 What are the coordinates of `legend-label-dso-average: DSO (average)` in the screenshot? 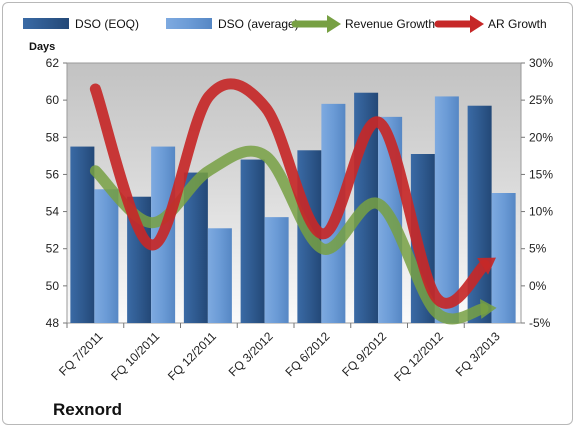 It's located at (258, 24).